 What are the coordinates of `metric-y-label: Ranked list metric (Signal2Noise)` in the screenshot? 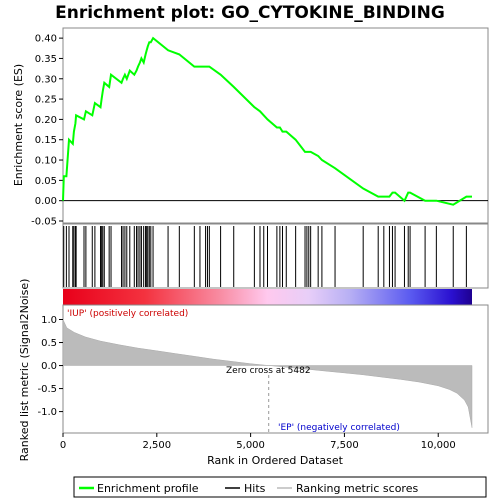 It's located at (24, 370).